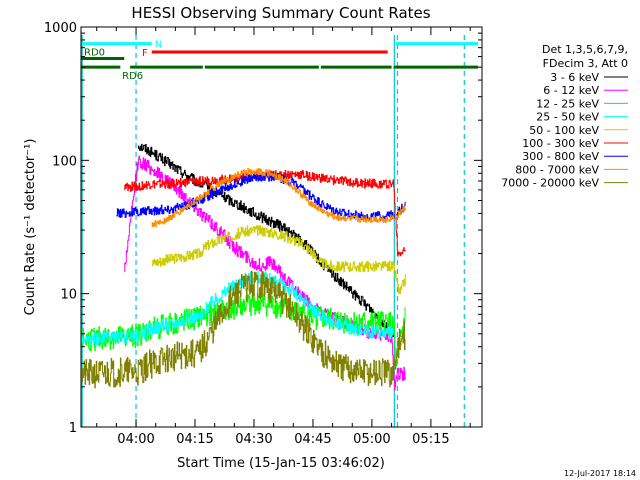 The image size is (640, 480). I want to click on x-tick-label: 04:45, so click(312, 439).